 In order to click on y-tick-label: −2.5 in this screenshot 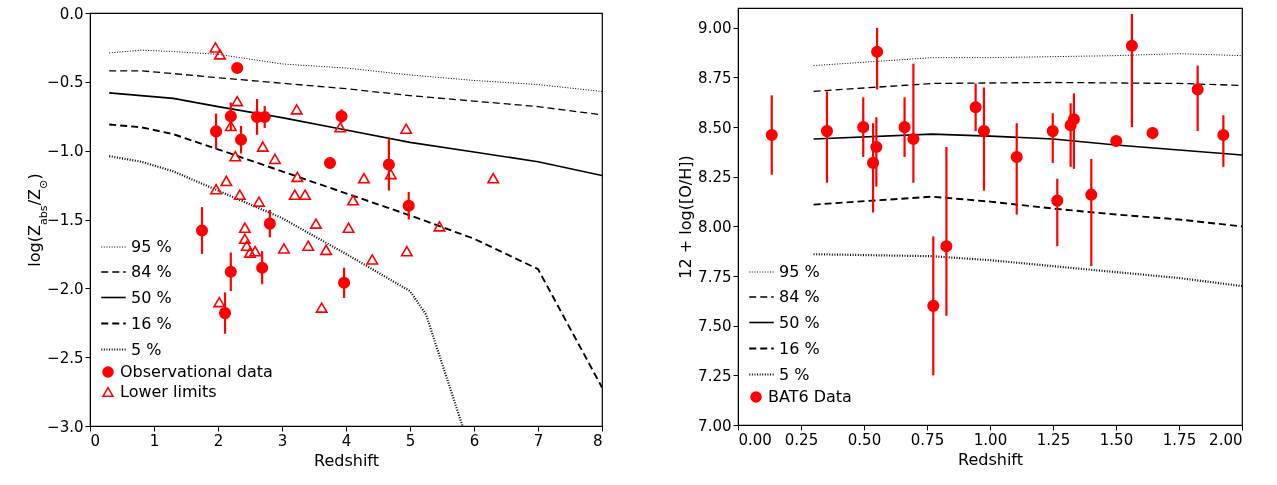, I will do `click(65, 357)`.